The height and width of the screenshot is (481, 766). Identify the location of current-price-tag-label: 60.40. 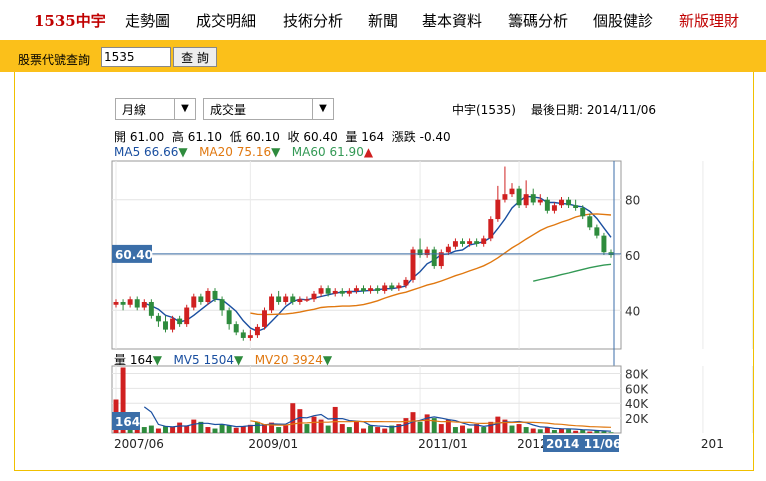
(134, 255).